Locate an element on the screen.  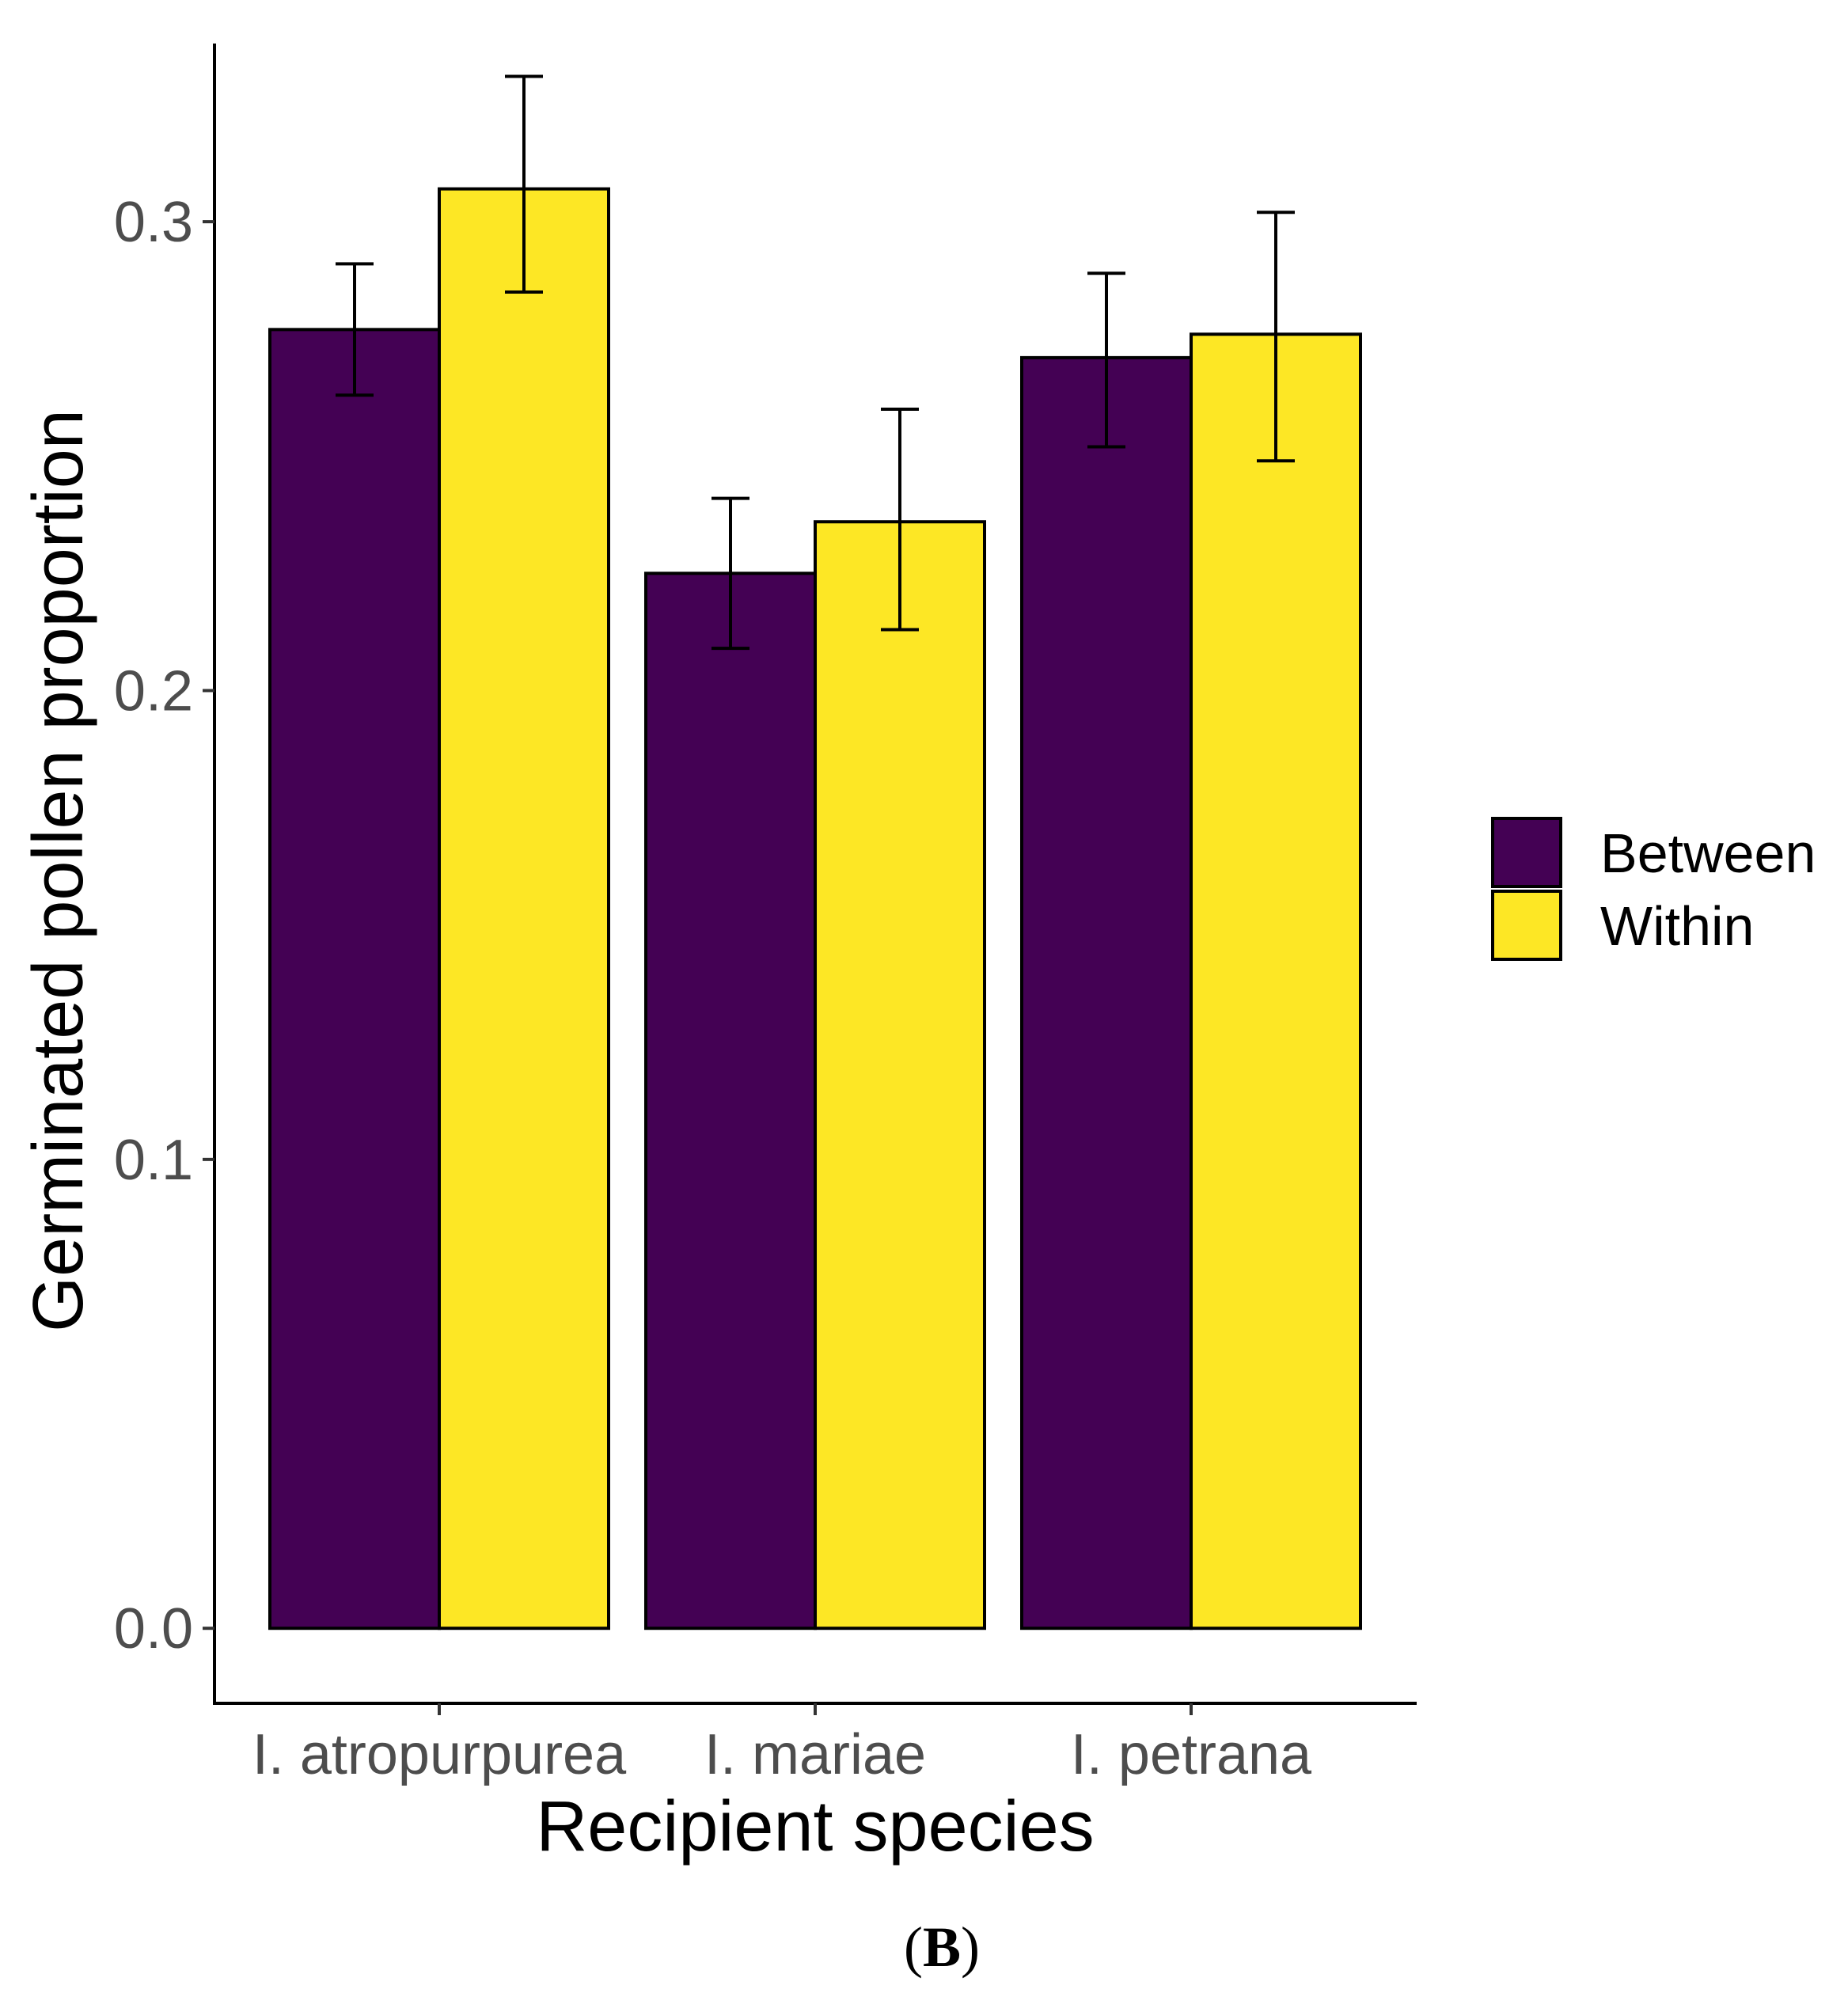
panel-label-letter: B is located at coordinates (942, 1947).